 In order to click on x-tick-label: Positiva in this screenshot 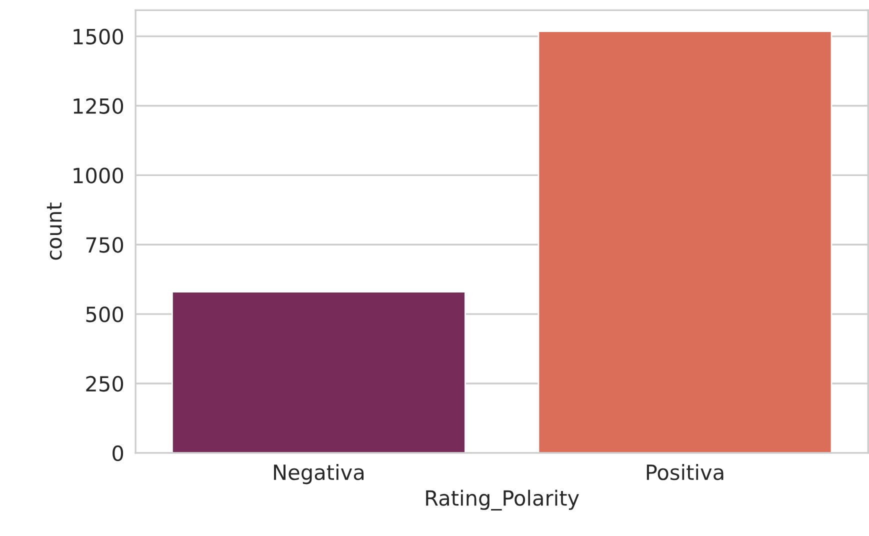, I will do `click(685, 472)`.